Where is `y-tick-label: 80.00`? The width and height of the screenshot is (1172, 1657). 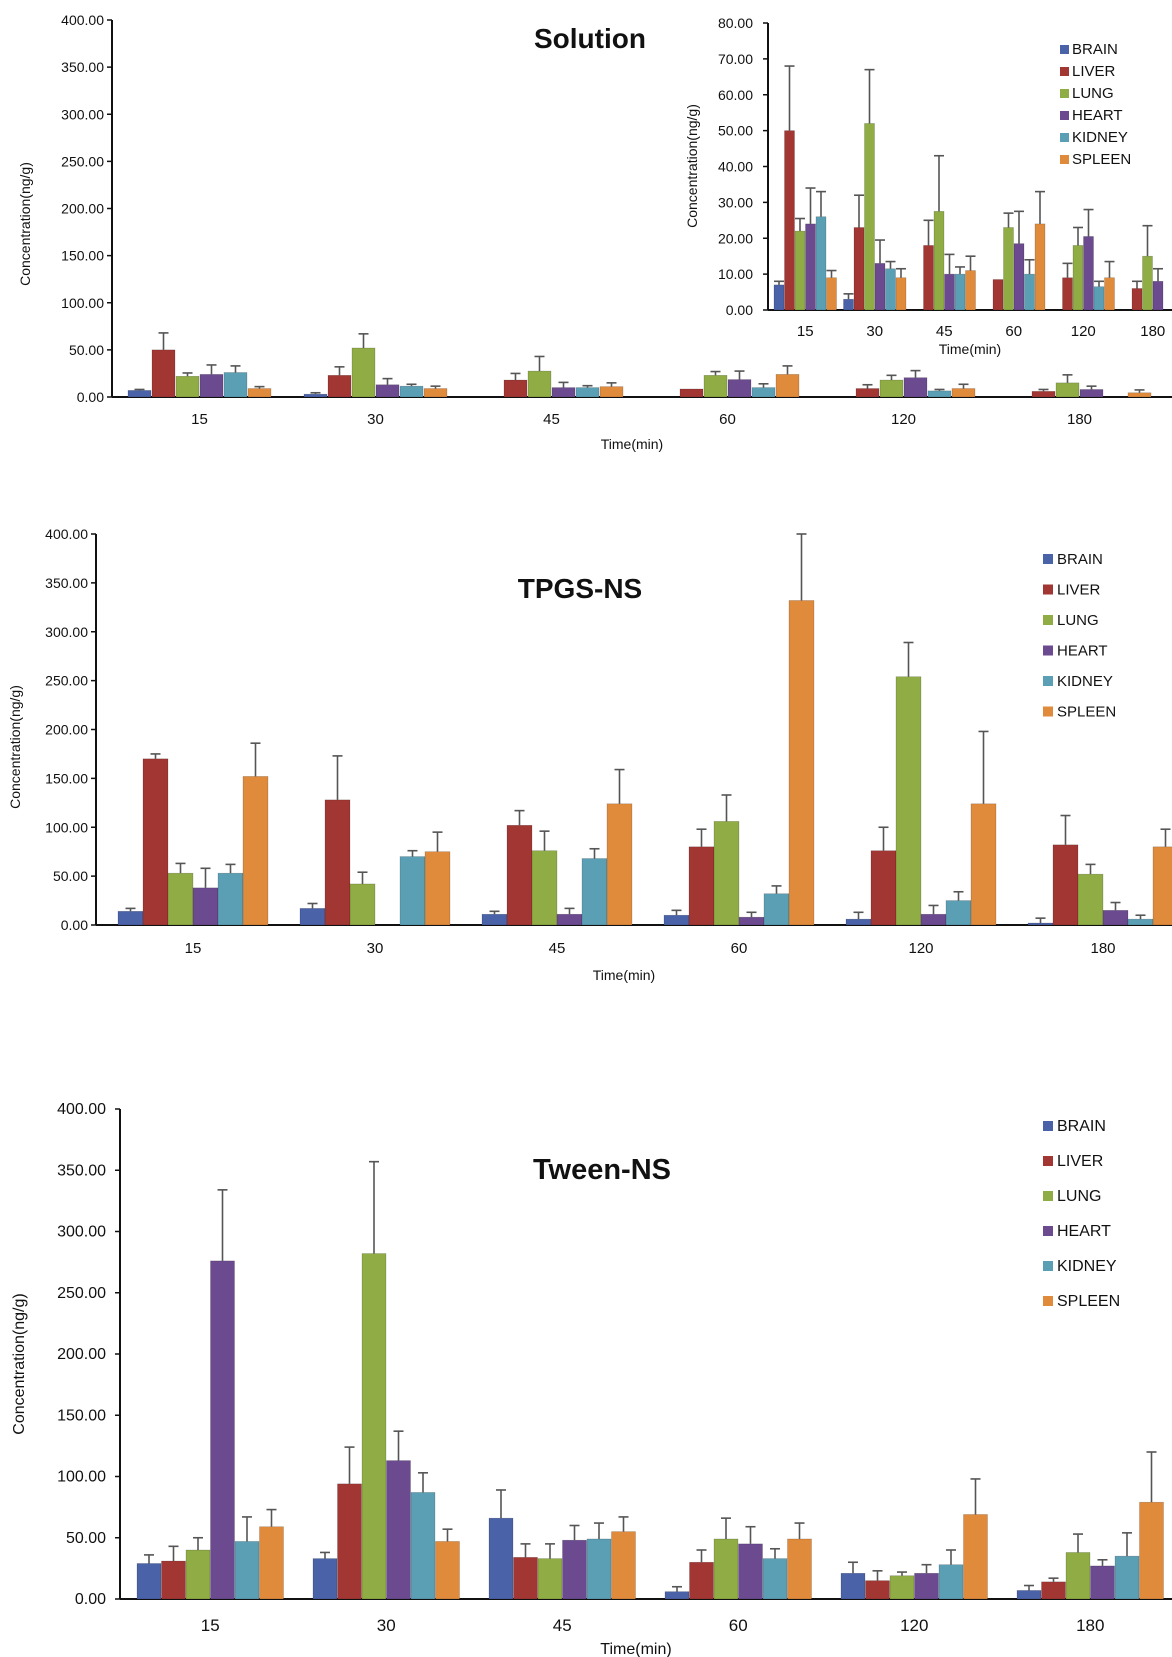 y-tick-label: 80.00 is located at coordinates (735, 23).